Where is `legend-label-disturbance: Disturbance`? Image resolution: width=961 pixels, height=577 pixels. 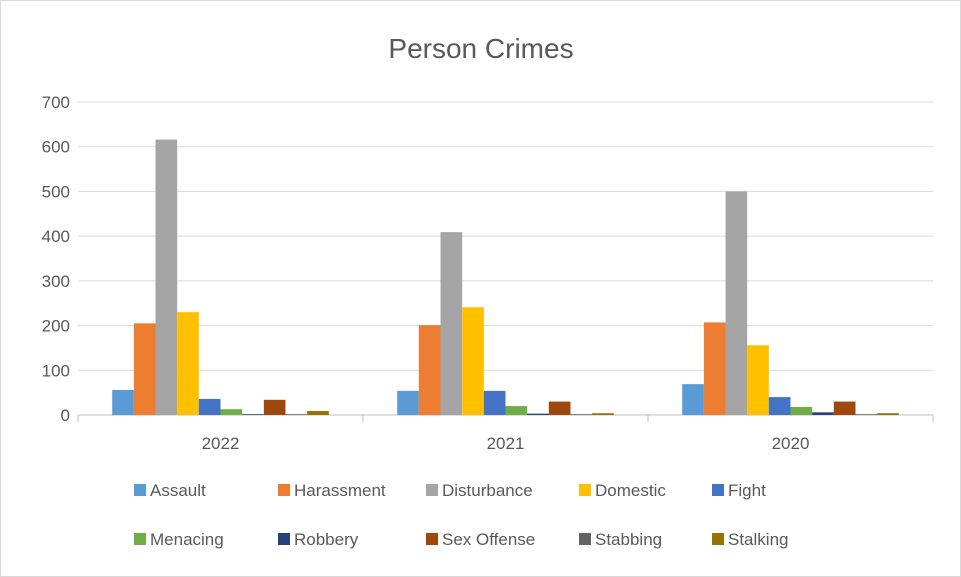
legend-label-disturbance: Disturbance is located at coordinates (487, 490).